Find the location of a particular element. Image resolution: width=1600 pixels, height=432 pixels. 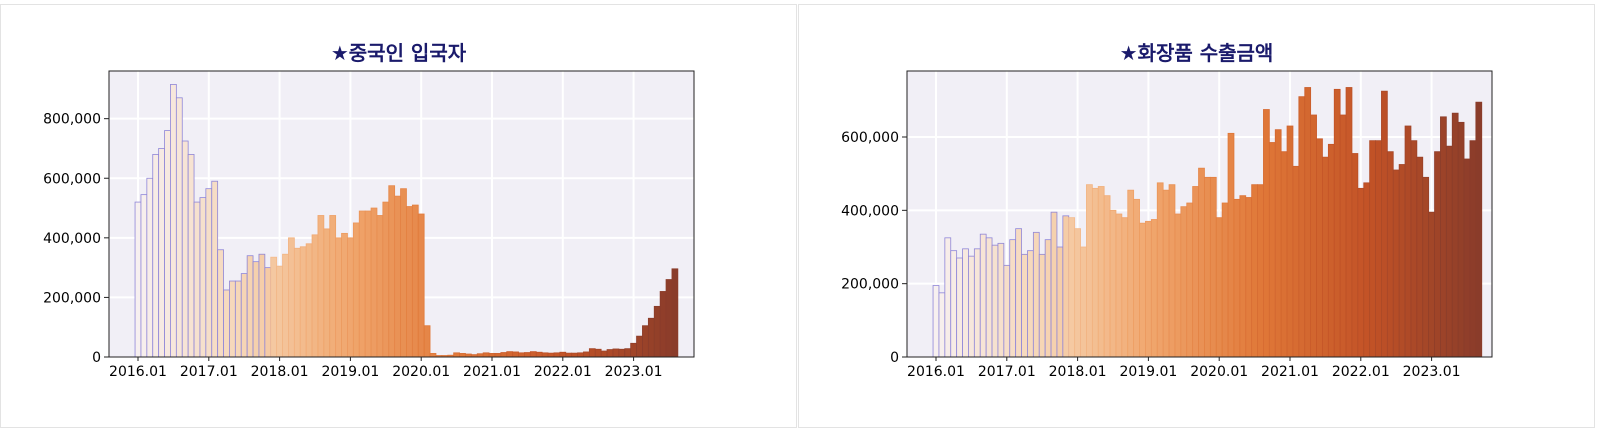

x-tick-label: 2021.01 is located at coordinates (1290, 372).